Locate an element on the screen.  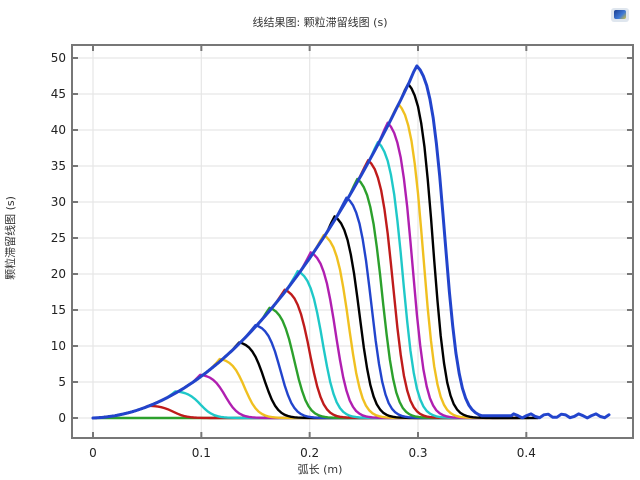
y-tick-label: 25 is located at coordinates (58, 238).